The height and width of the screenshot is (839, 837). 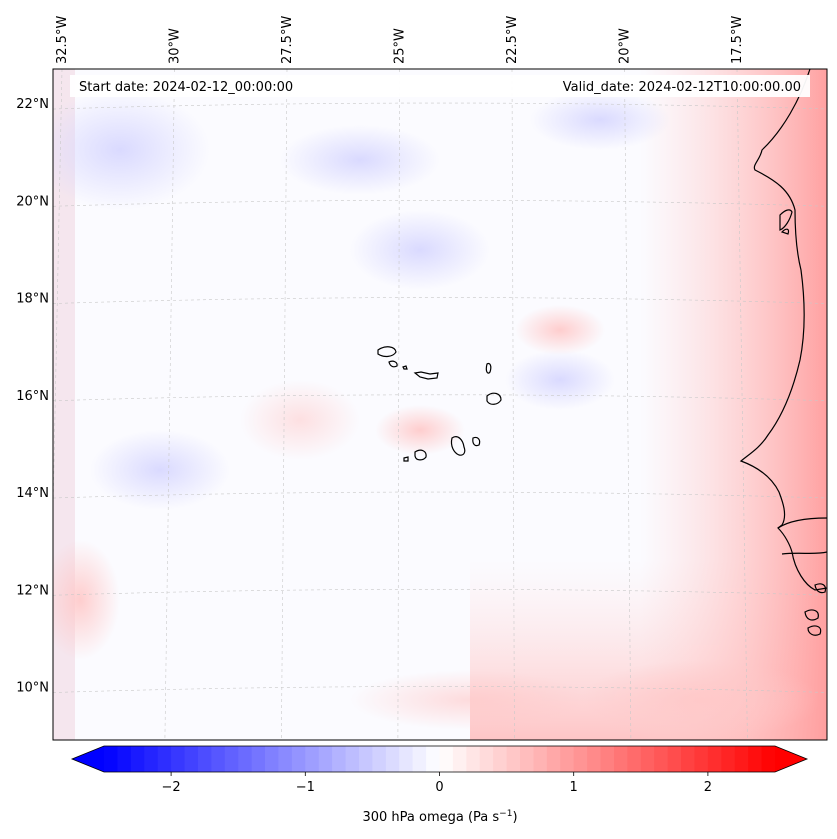 I want to click on lat-tick-label: 18°N, so click(x=32, y=299).